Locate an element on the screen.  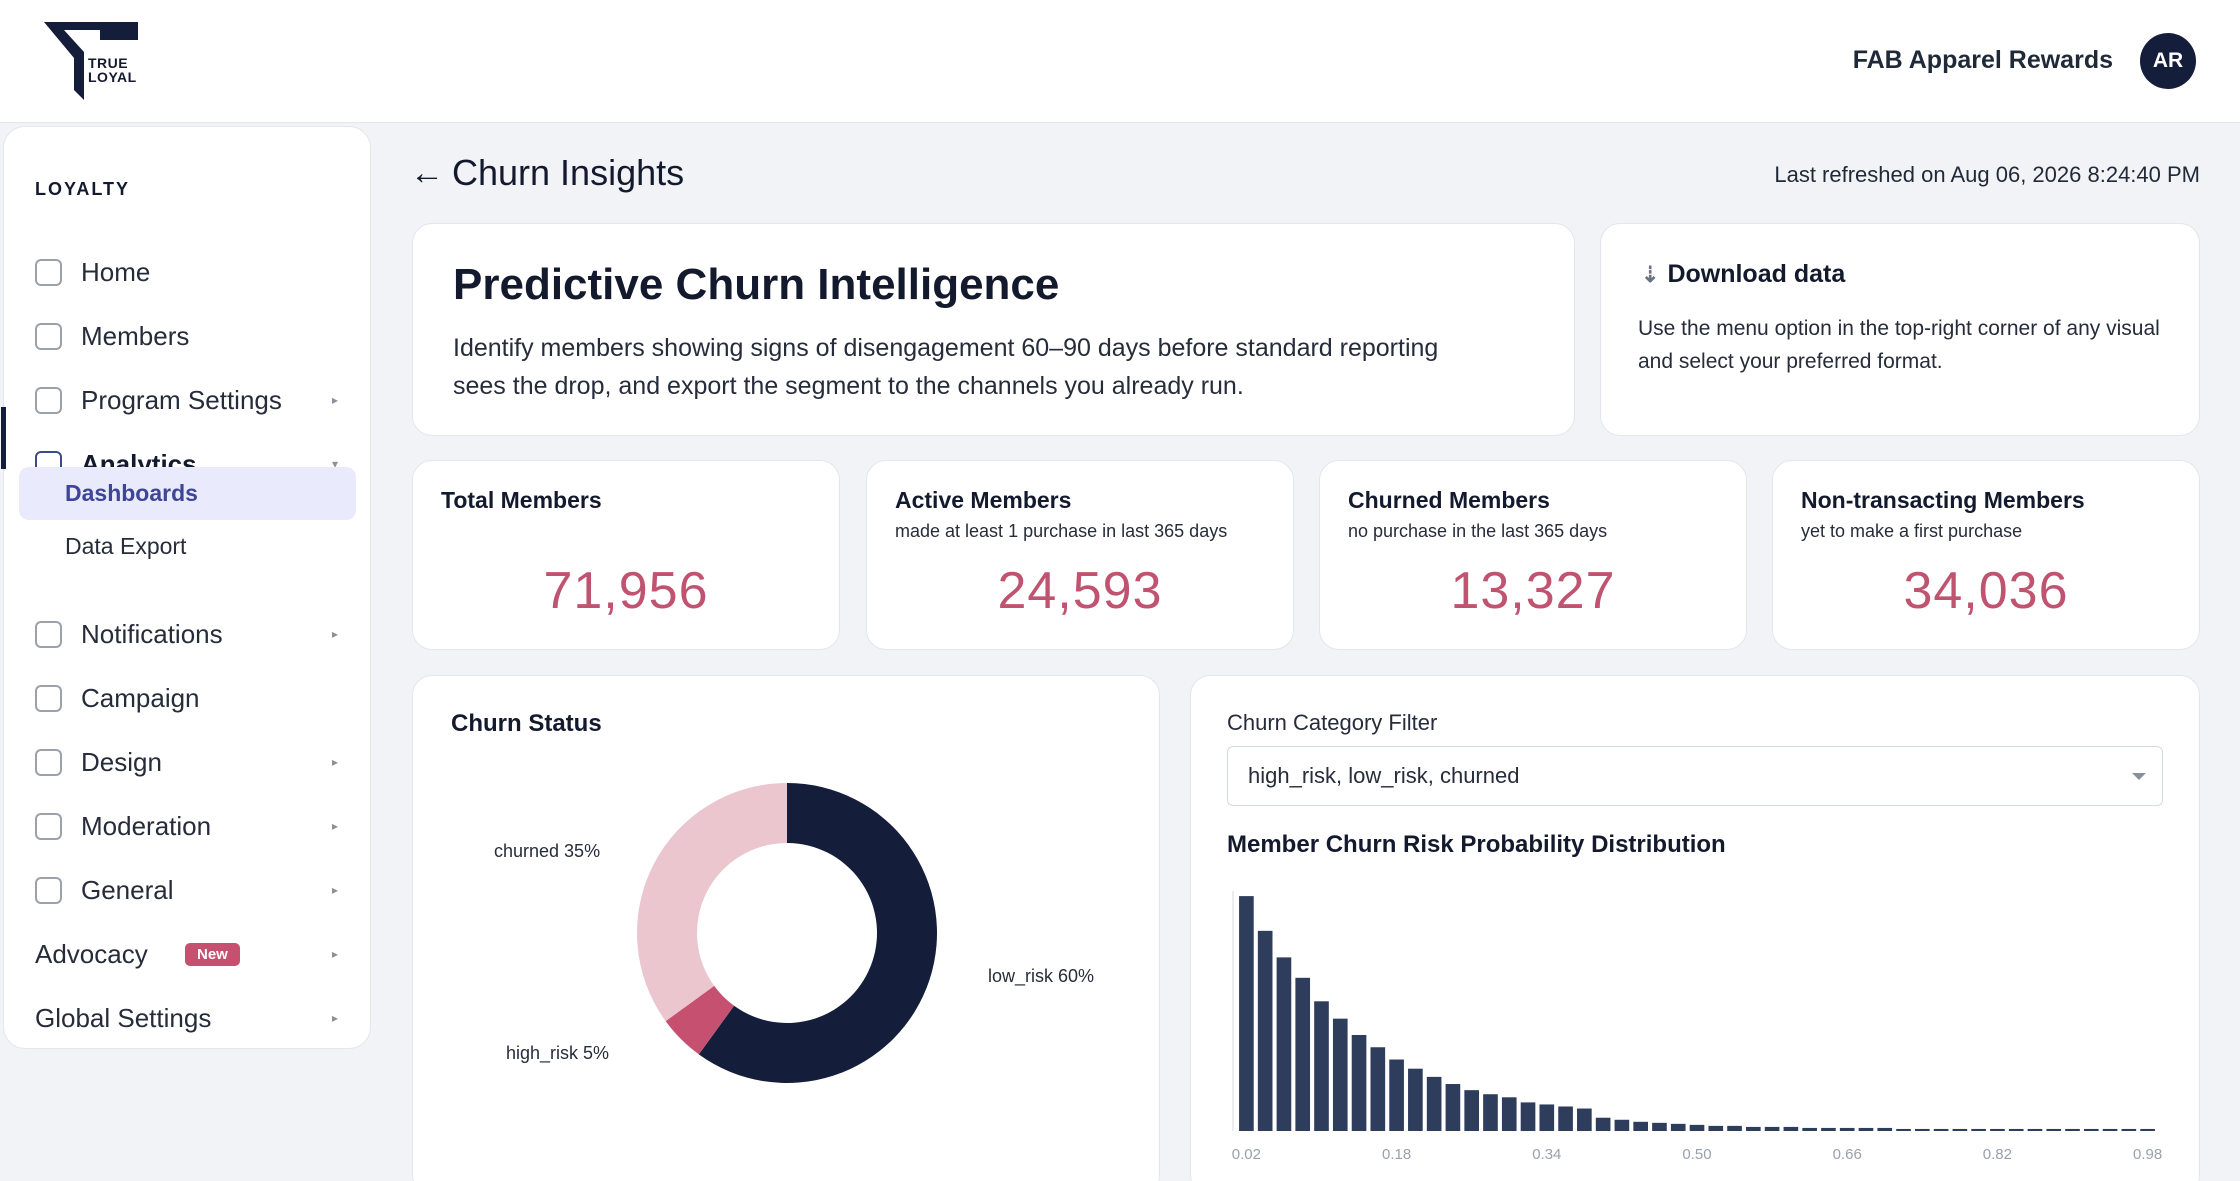
sidebar-item-program-settings: Program Settings ▸ is located at coordinates (187, 400).